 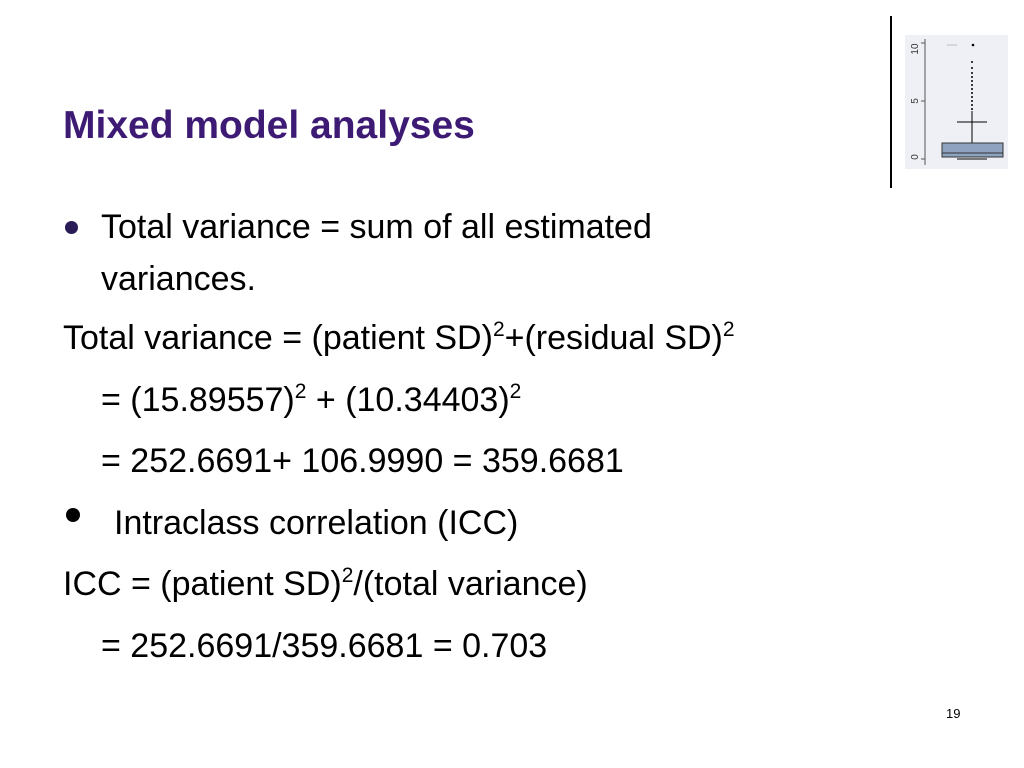 What do you see at coordinates (202, 584) in the screenshot?
I see `formula-text: ICC = (patient SD)` at bounding box center [202, 584].